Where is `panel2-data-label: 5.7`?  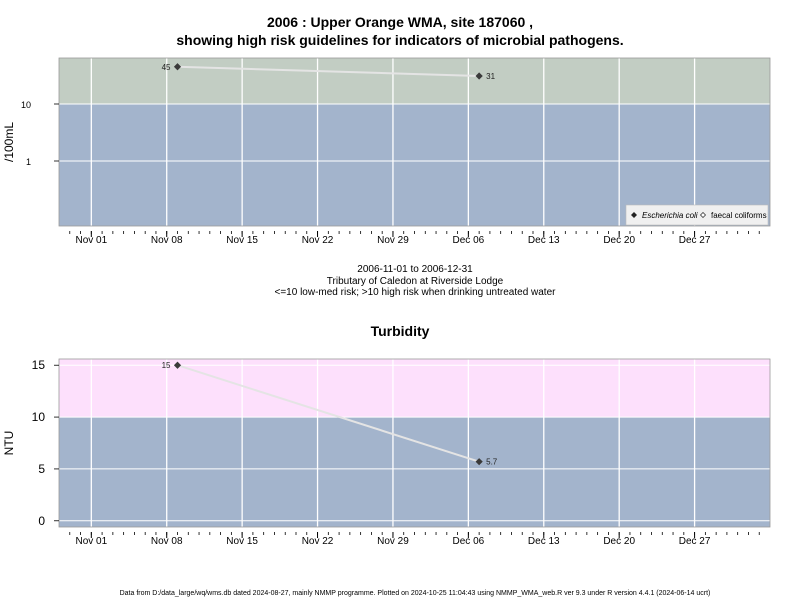
panel2-data-label: 5.7 is located at coordinates (492, 462).